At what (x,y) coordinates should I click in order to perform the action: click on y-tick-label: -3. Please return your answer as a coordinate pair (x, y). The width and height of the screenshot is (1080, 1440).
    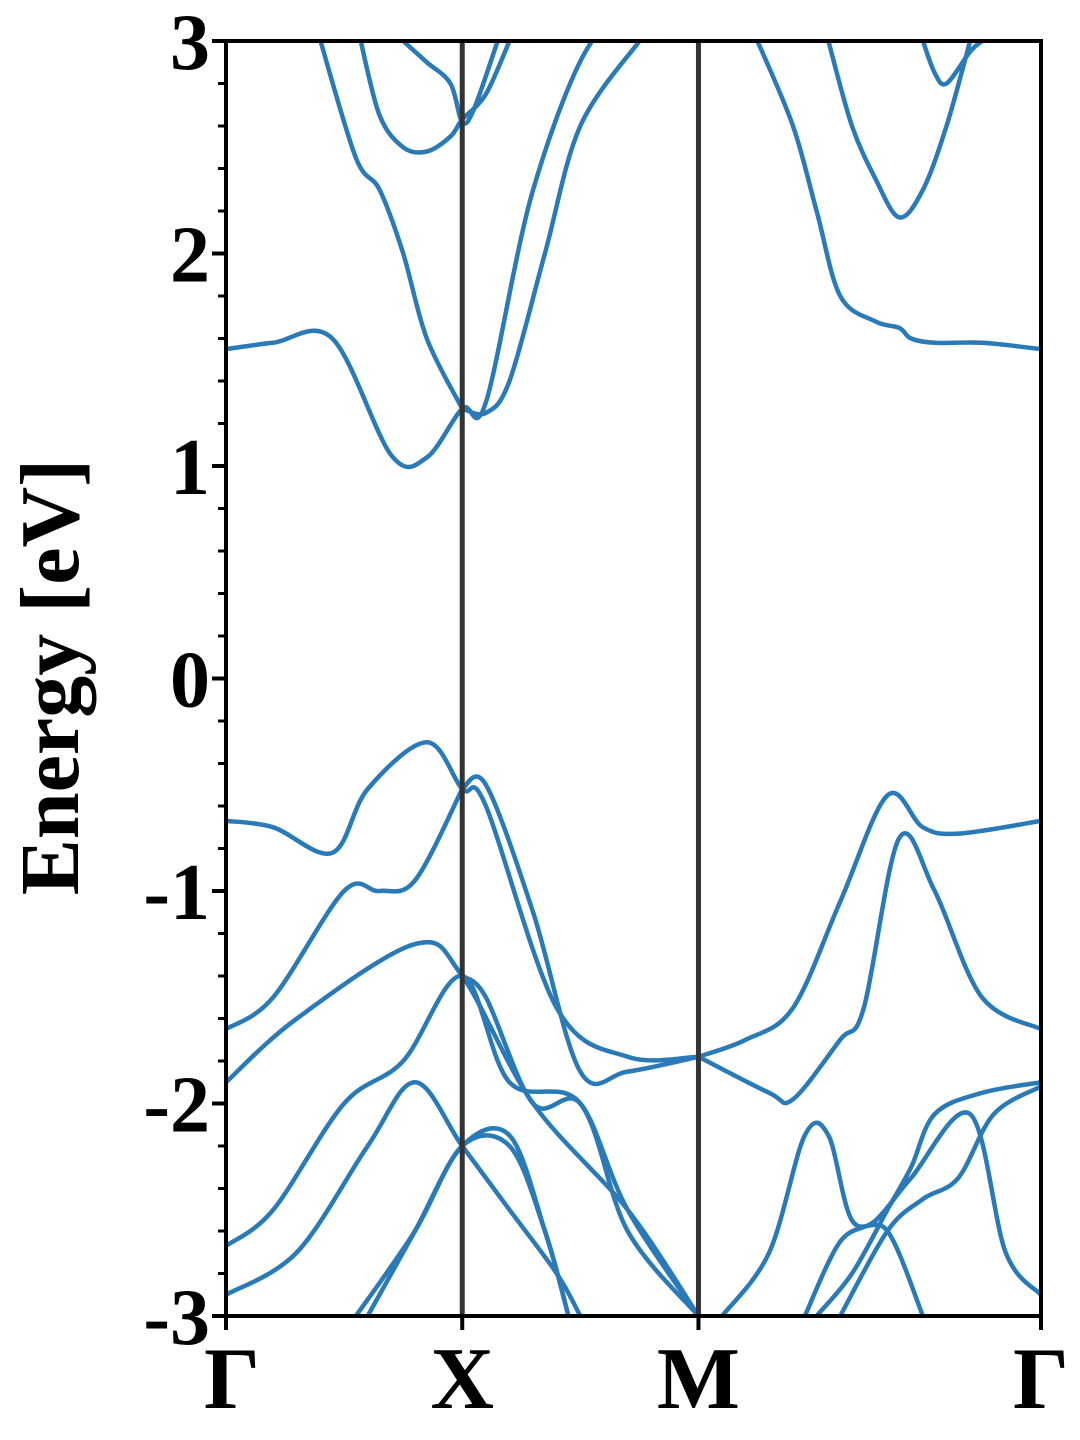
    Looking at the image, I should click on (176, 1318).